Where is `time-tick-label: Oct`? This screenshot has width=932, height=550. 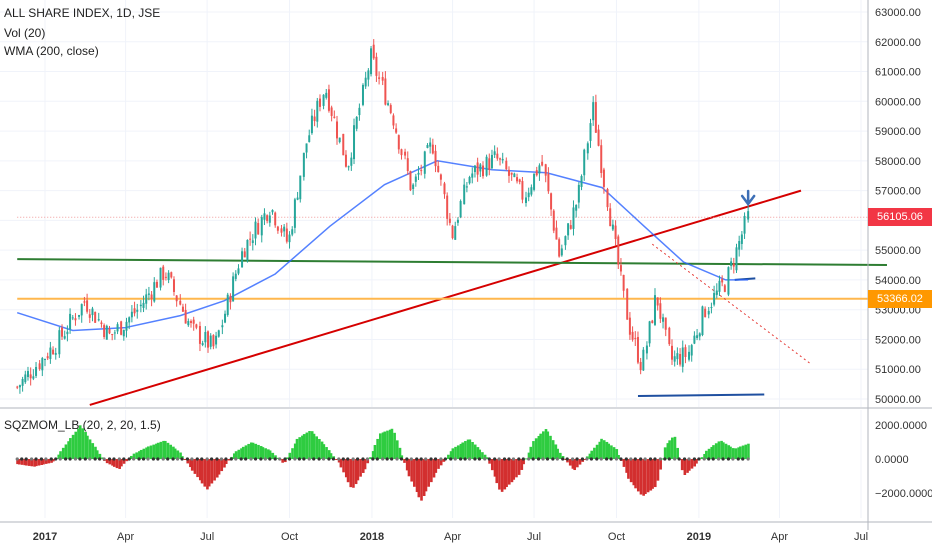 time-tick-label: Oct is located at coordinates (289, 537).